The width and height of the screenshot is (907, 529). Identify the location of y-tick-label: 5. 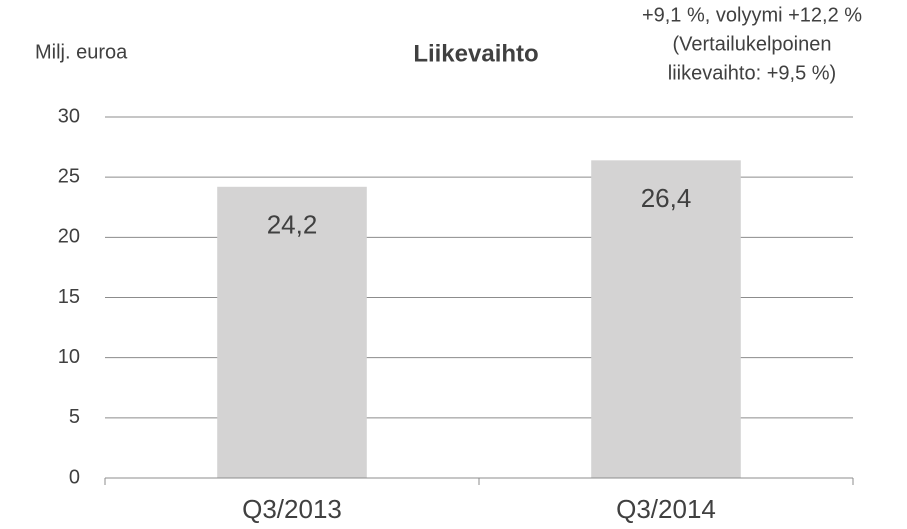
(74, 417).